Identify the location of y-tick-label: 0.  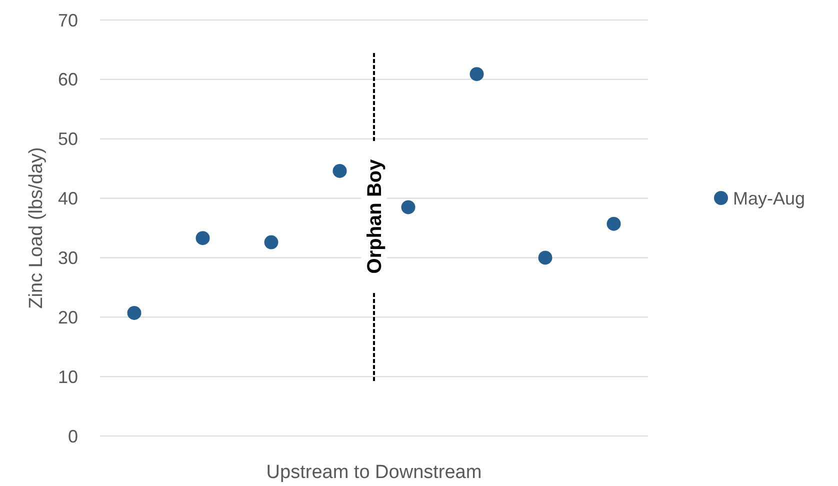
(73, 436).